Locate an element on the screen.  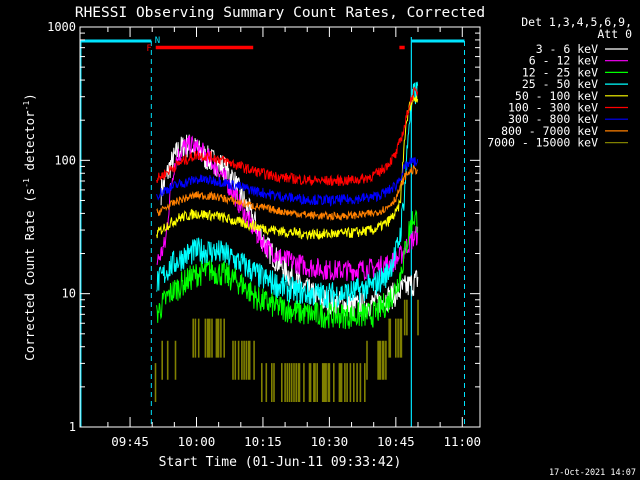
legend-label: 300 - 800 keV is located at coordinates (553, 119).